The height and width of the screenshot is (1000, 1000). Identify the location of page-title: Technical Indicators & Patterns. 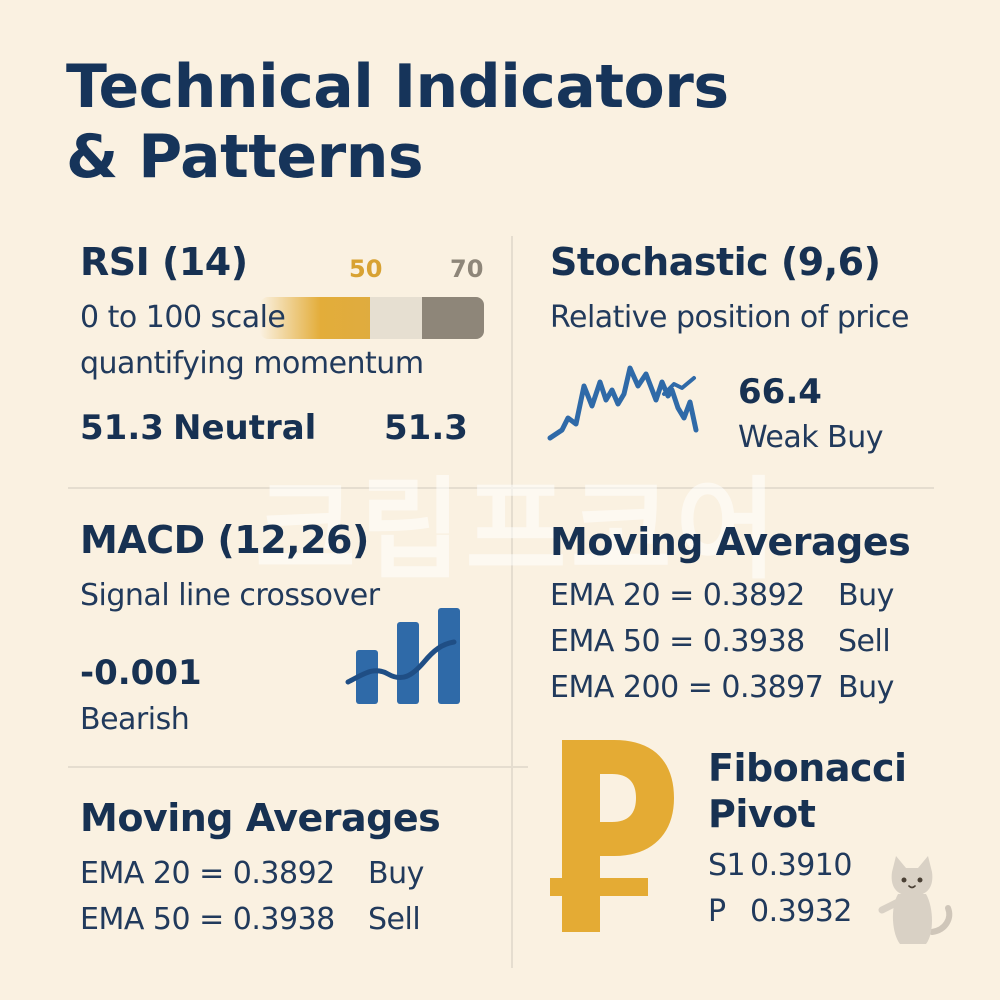
(397, 122).